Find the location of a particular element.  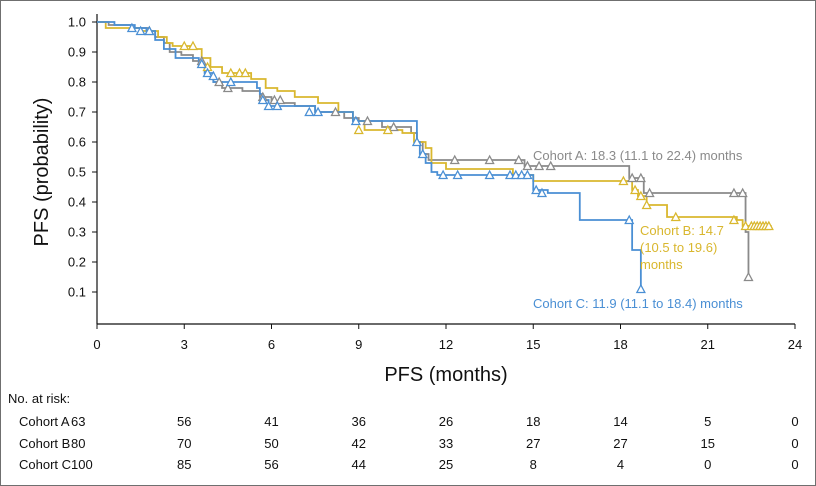

risk-count: 50 is located at coordinates (271, 443).